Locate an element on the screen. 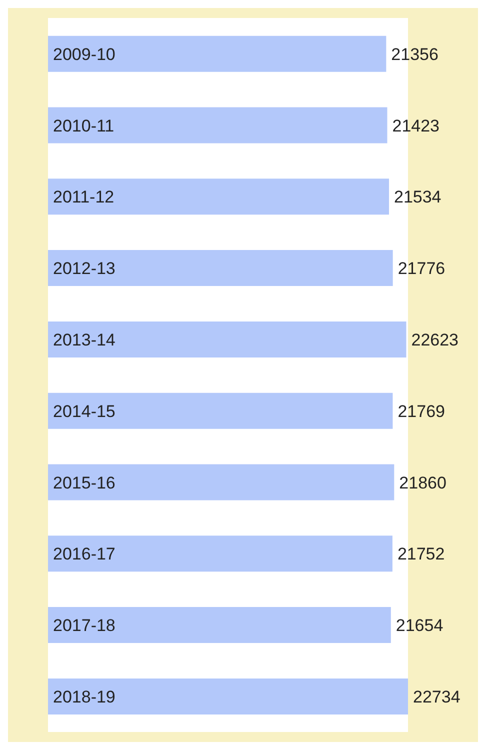 The height and width of the screenshot is (750, 495). data-label: 21752 is located at coordinates (421, 554).